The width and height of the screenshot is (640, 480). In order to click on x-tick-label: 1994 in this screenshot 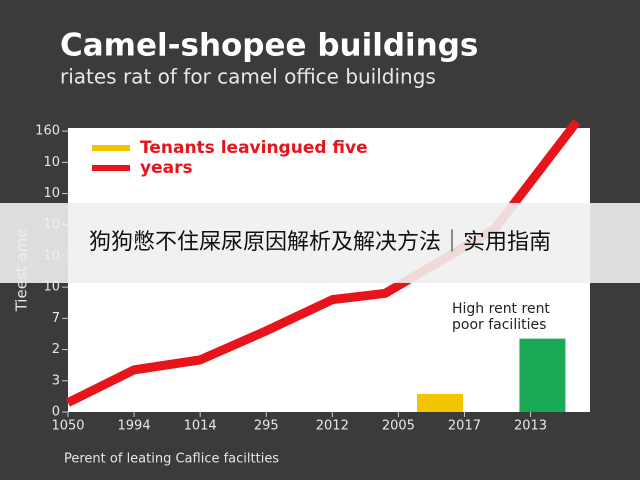, I will do `click(134, 426)`.